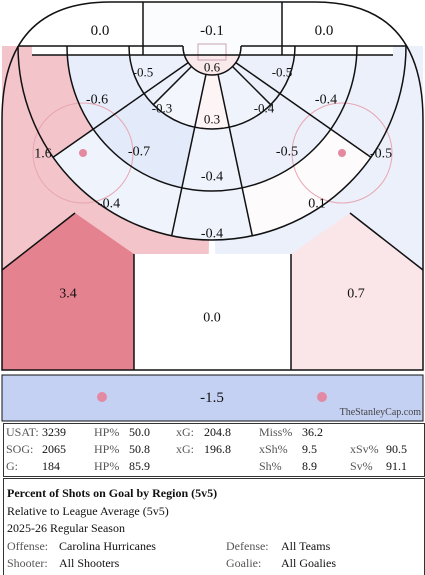 This screenshot has height=575, width=425. I want to click on stat-value: 2065, so click(54, 449).